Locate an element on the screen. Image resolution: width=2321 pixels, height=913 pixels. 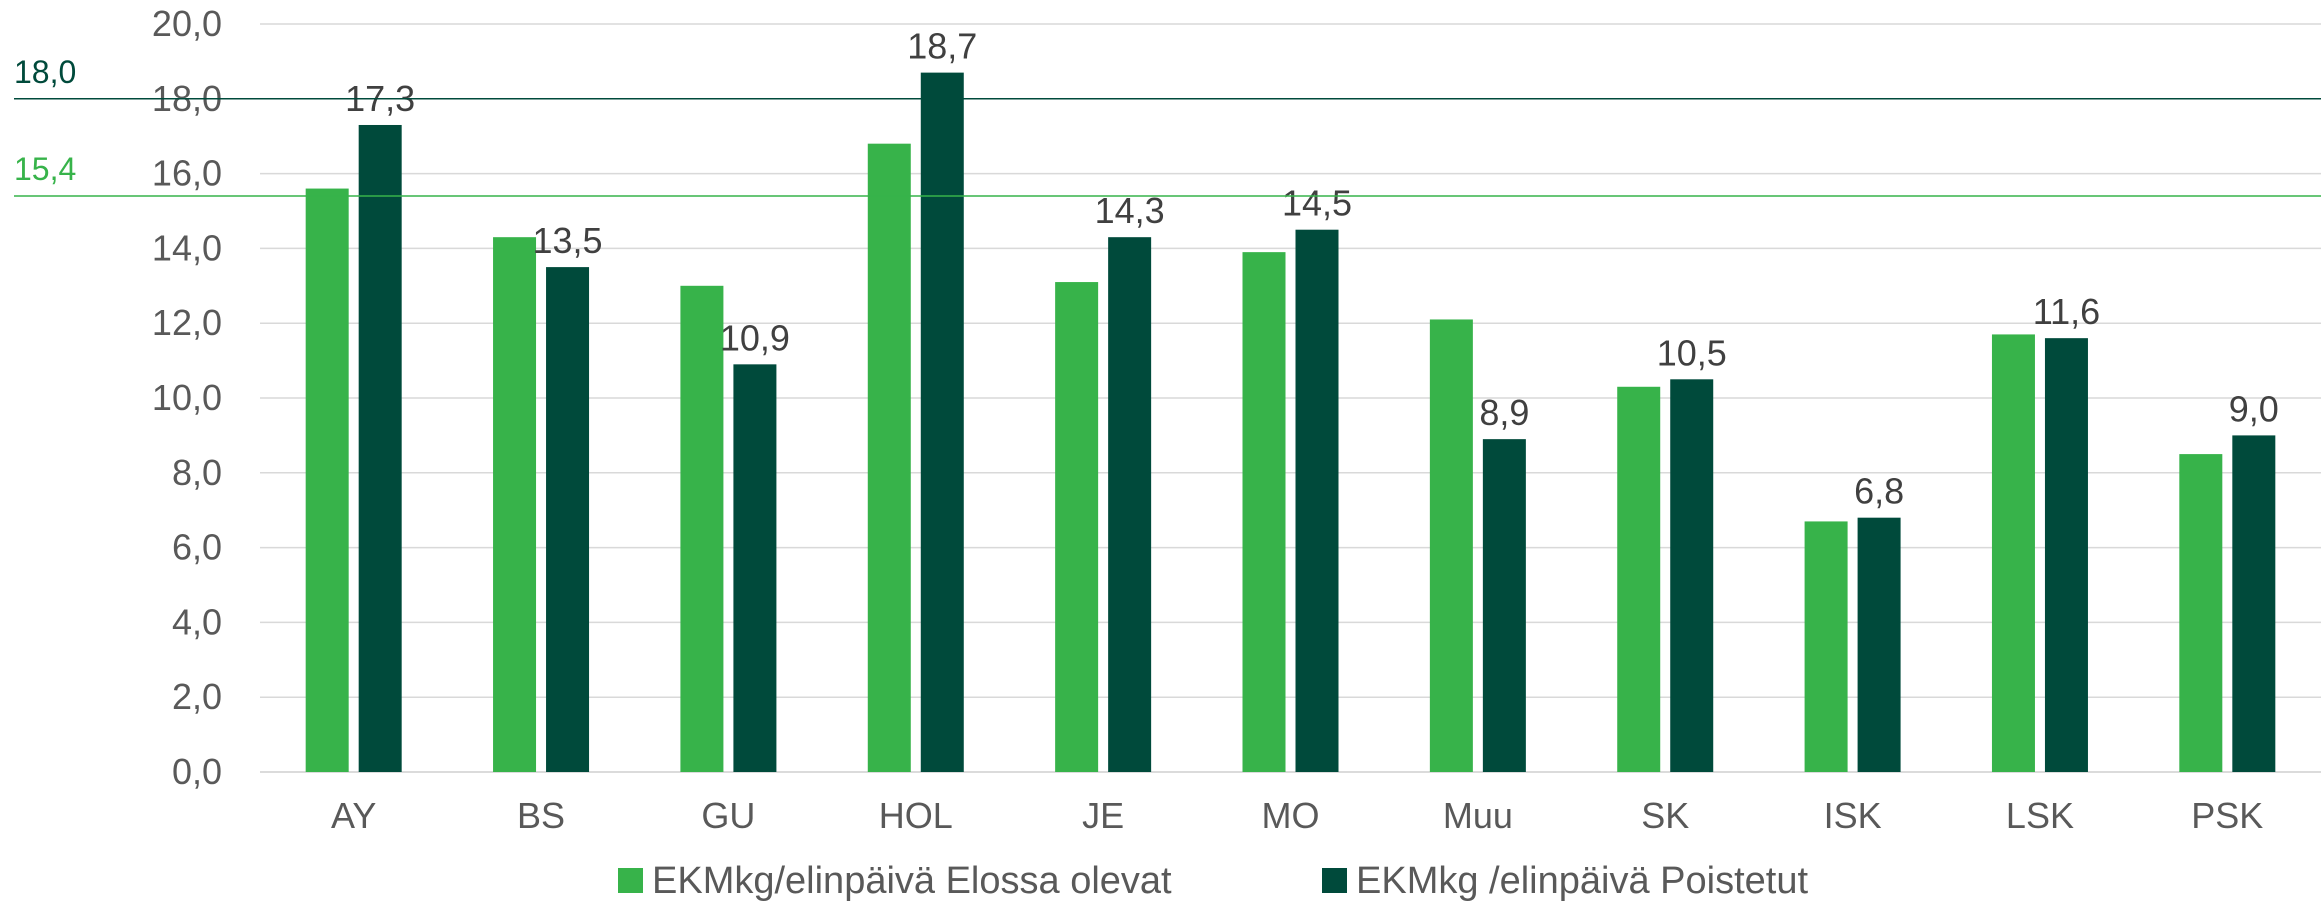
x-tick-label: MO is located at coordinates (1291, 815).